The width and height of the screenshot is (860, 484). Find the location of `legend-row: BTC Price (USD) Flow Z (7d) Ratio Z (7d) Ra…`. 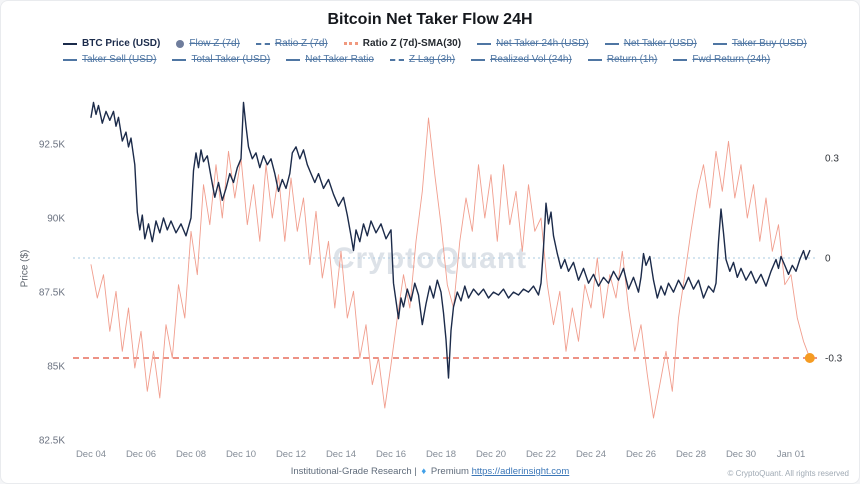

legend-row: BTC Price (USD) Flow Z (7d) Ratio Z (7d) Ra… is located at coordinates (448, 43).